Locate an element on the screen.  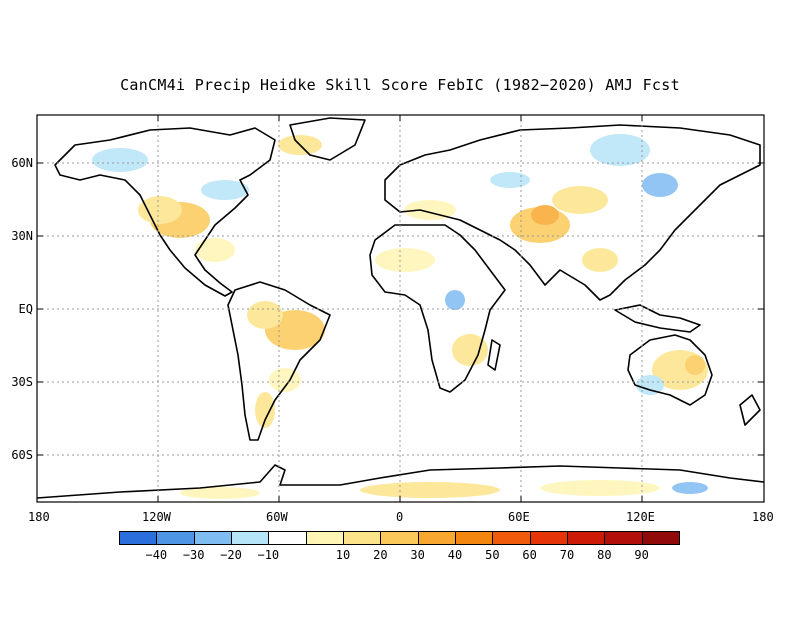
colorbar-label: 10 is located at coordinates (343, 555).